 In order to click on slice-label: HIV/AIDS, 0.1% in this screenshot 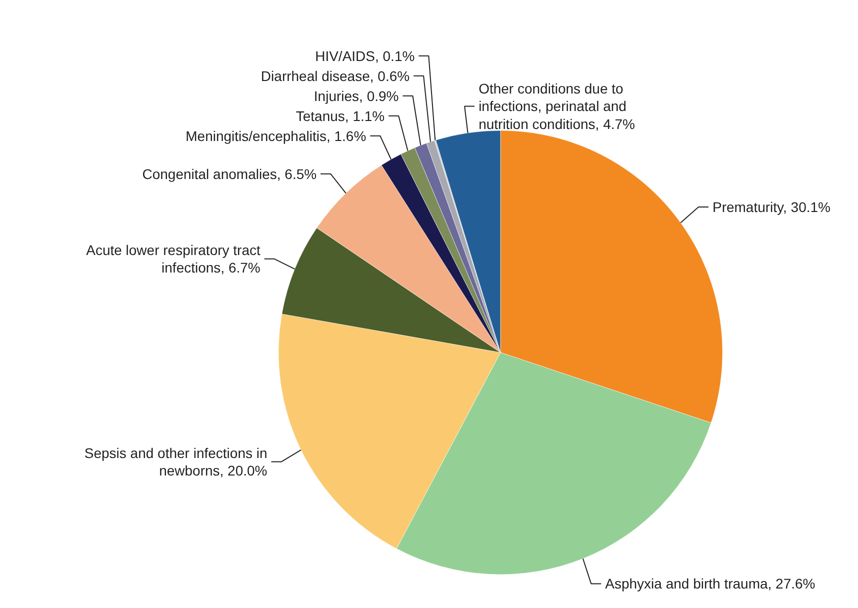, I will do `click(365, 56)`.